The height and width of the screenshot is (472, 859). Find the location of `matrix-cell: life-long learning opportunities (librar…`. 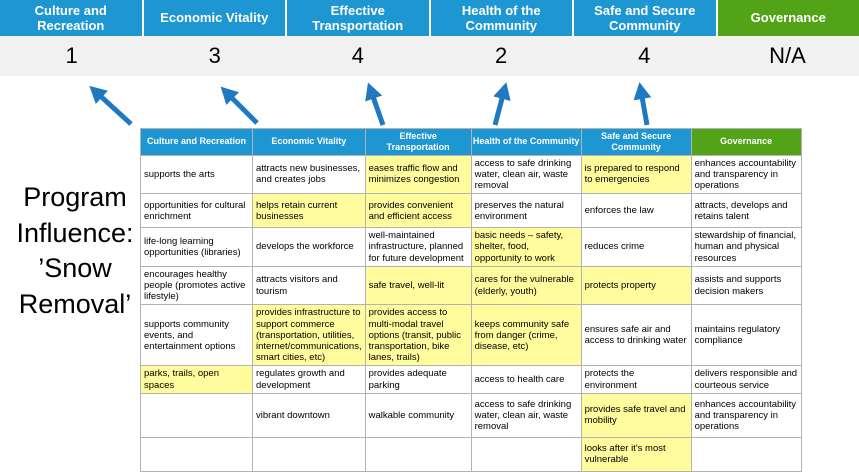

matrix-cell: life-long learning opportunities (librar… is located at coordinates (197, 247).